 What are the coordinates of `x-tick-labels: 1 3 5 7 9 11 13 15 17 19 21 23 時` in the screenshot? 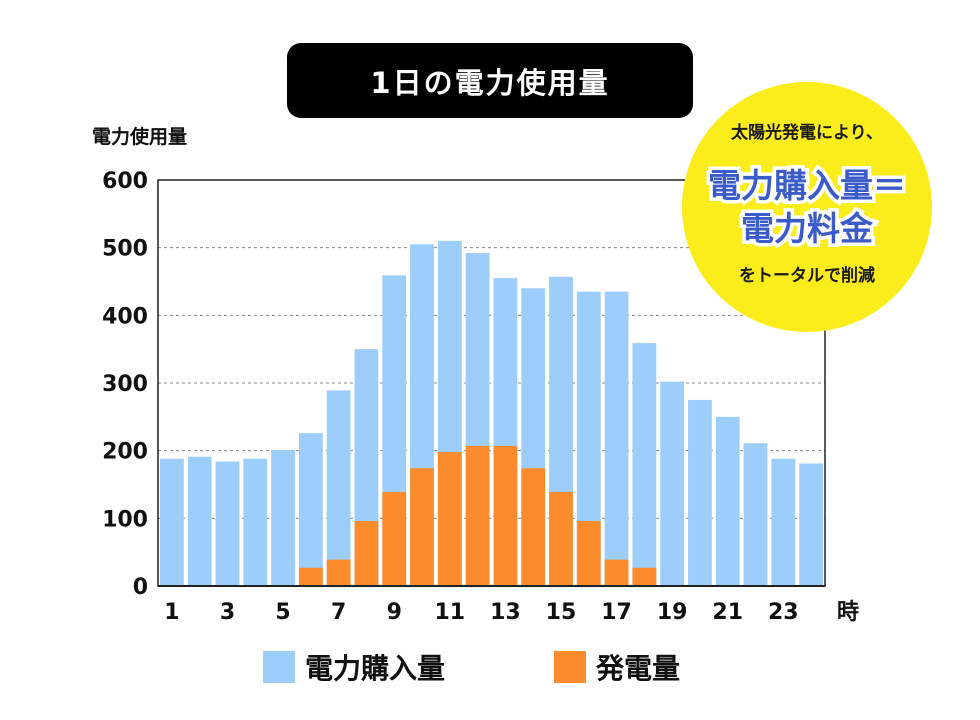 It's located at (511, 612).